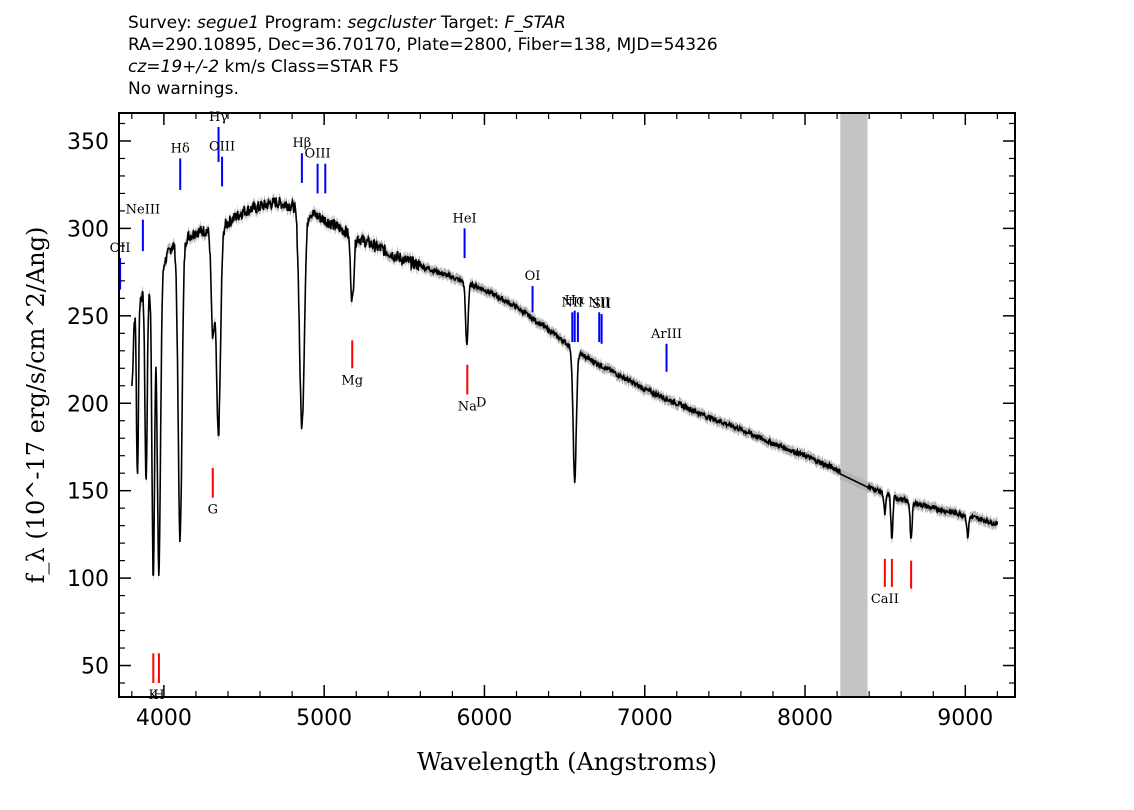  Describe the element at coordinates (88, 317) in the screenshot. I see `y-tick-label: 250` at that location.